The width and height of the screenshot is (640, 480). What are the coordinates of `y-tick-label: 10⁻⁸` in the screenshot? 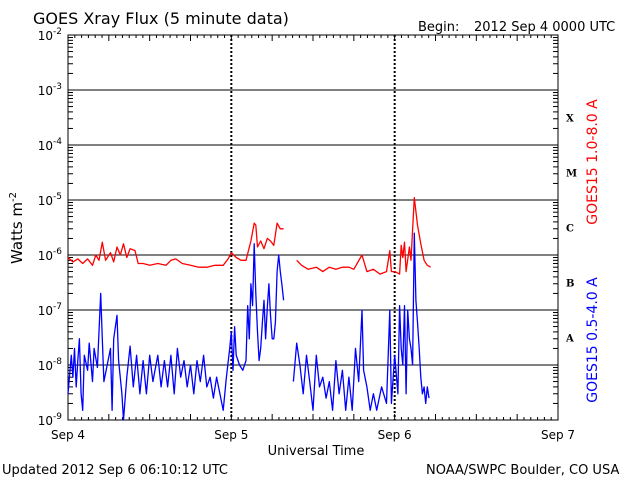 It's located at (50, 365).